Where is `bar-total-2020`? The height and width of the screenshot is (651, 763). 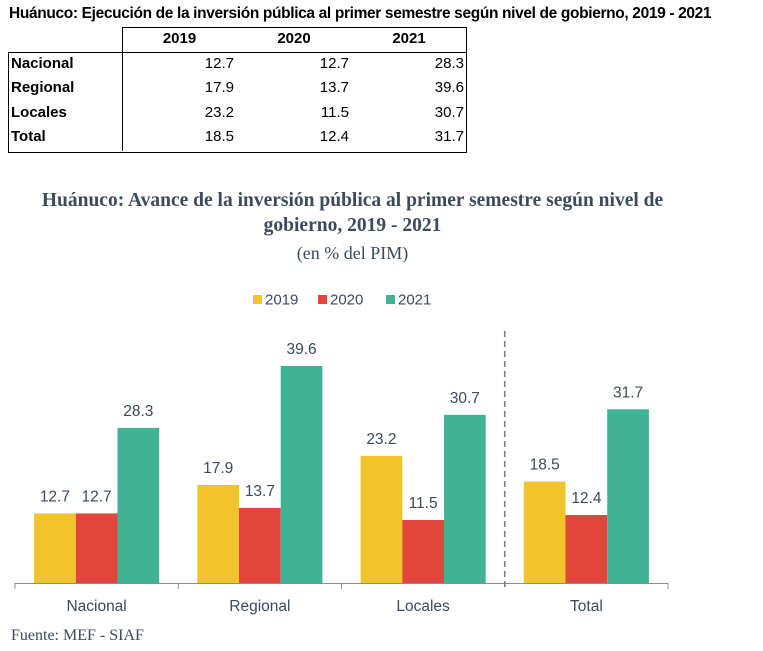
bar-total-2020 is located at coordinates (586, 549).